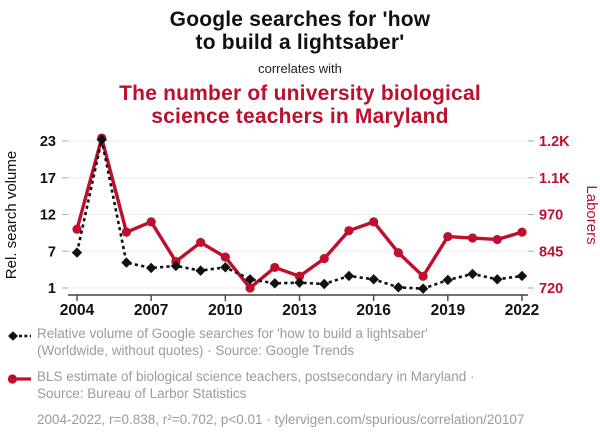 This screenshot has width=600, height=436. I want to click on title-line-2: to build a lightsaber', so click(300, 42).